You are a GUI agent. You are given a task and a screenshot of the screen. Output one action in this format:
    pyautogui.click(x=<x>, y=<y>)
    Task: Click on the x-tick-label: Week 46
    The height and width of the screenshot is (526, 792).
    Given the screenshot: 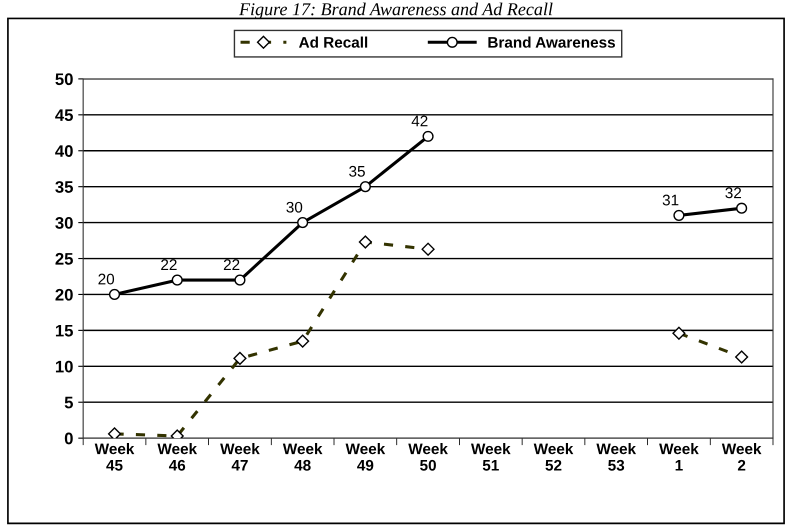 What is the action you would take?
    pyautogui.click(x=177, y=457)
    